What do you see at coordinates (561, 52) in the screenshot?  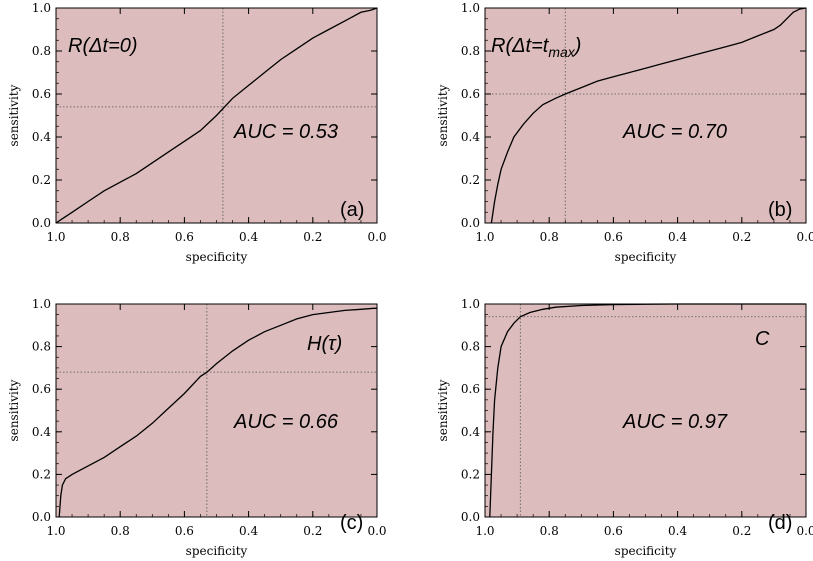 I see `plot-title-subscript: max` at bounding box center [561, 52].